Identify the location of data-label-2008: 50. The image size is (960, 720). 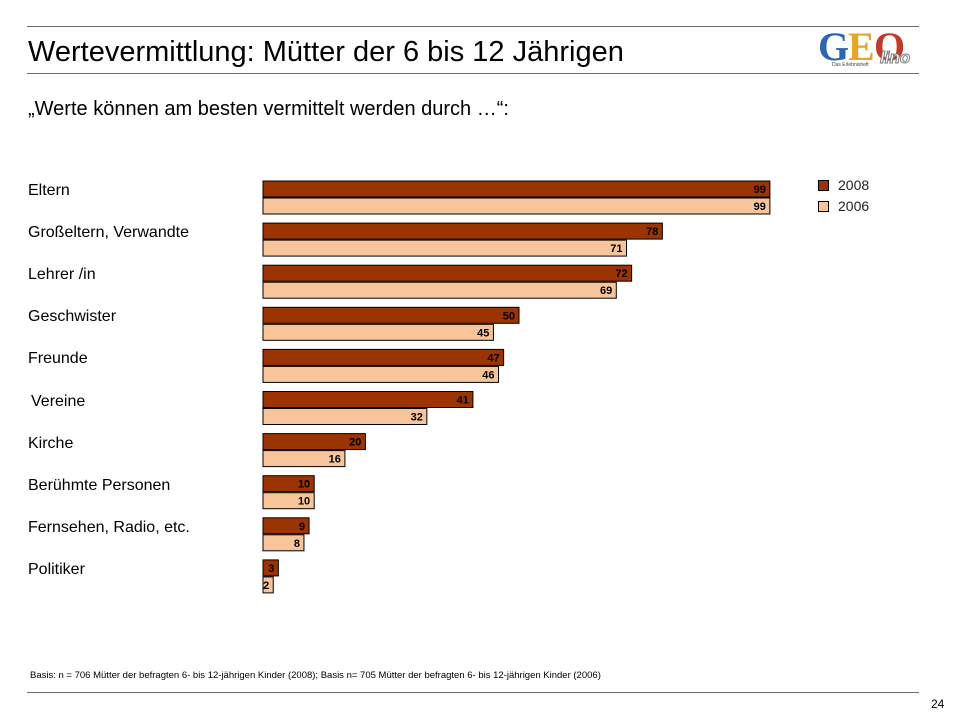
(509, 316).